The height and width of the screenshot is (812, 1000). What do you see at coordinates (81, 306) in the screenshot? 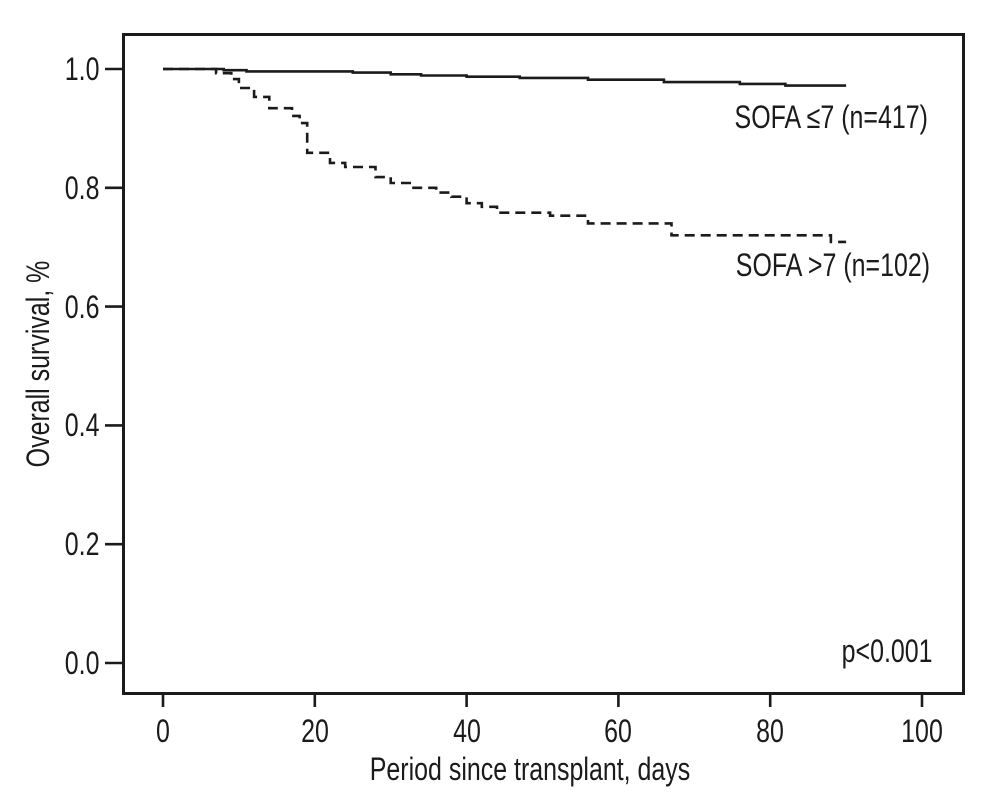
I see `y-tick-label: 0.6` at bounding box center [81, 306].